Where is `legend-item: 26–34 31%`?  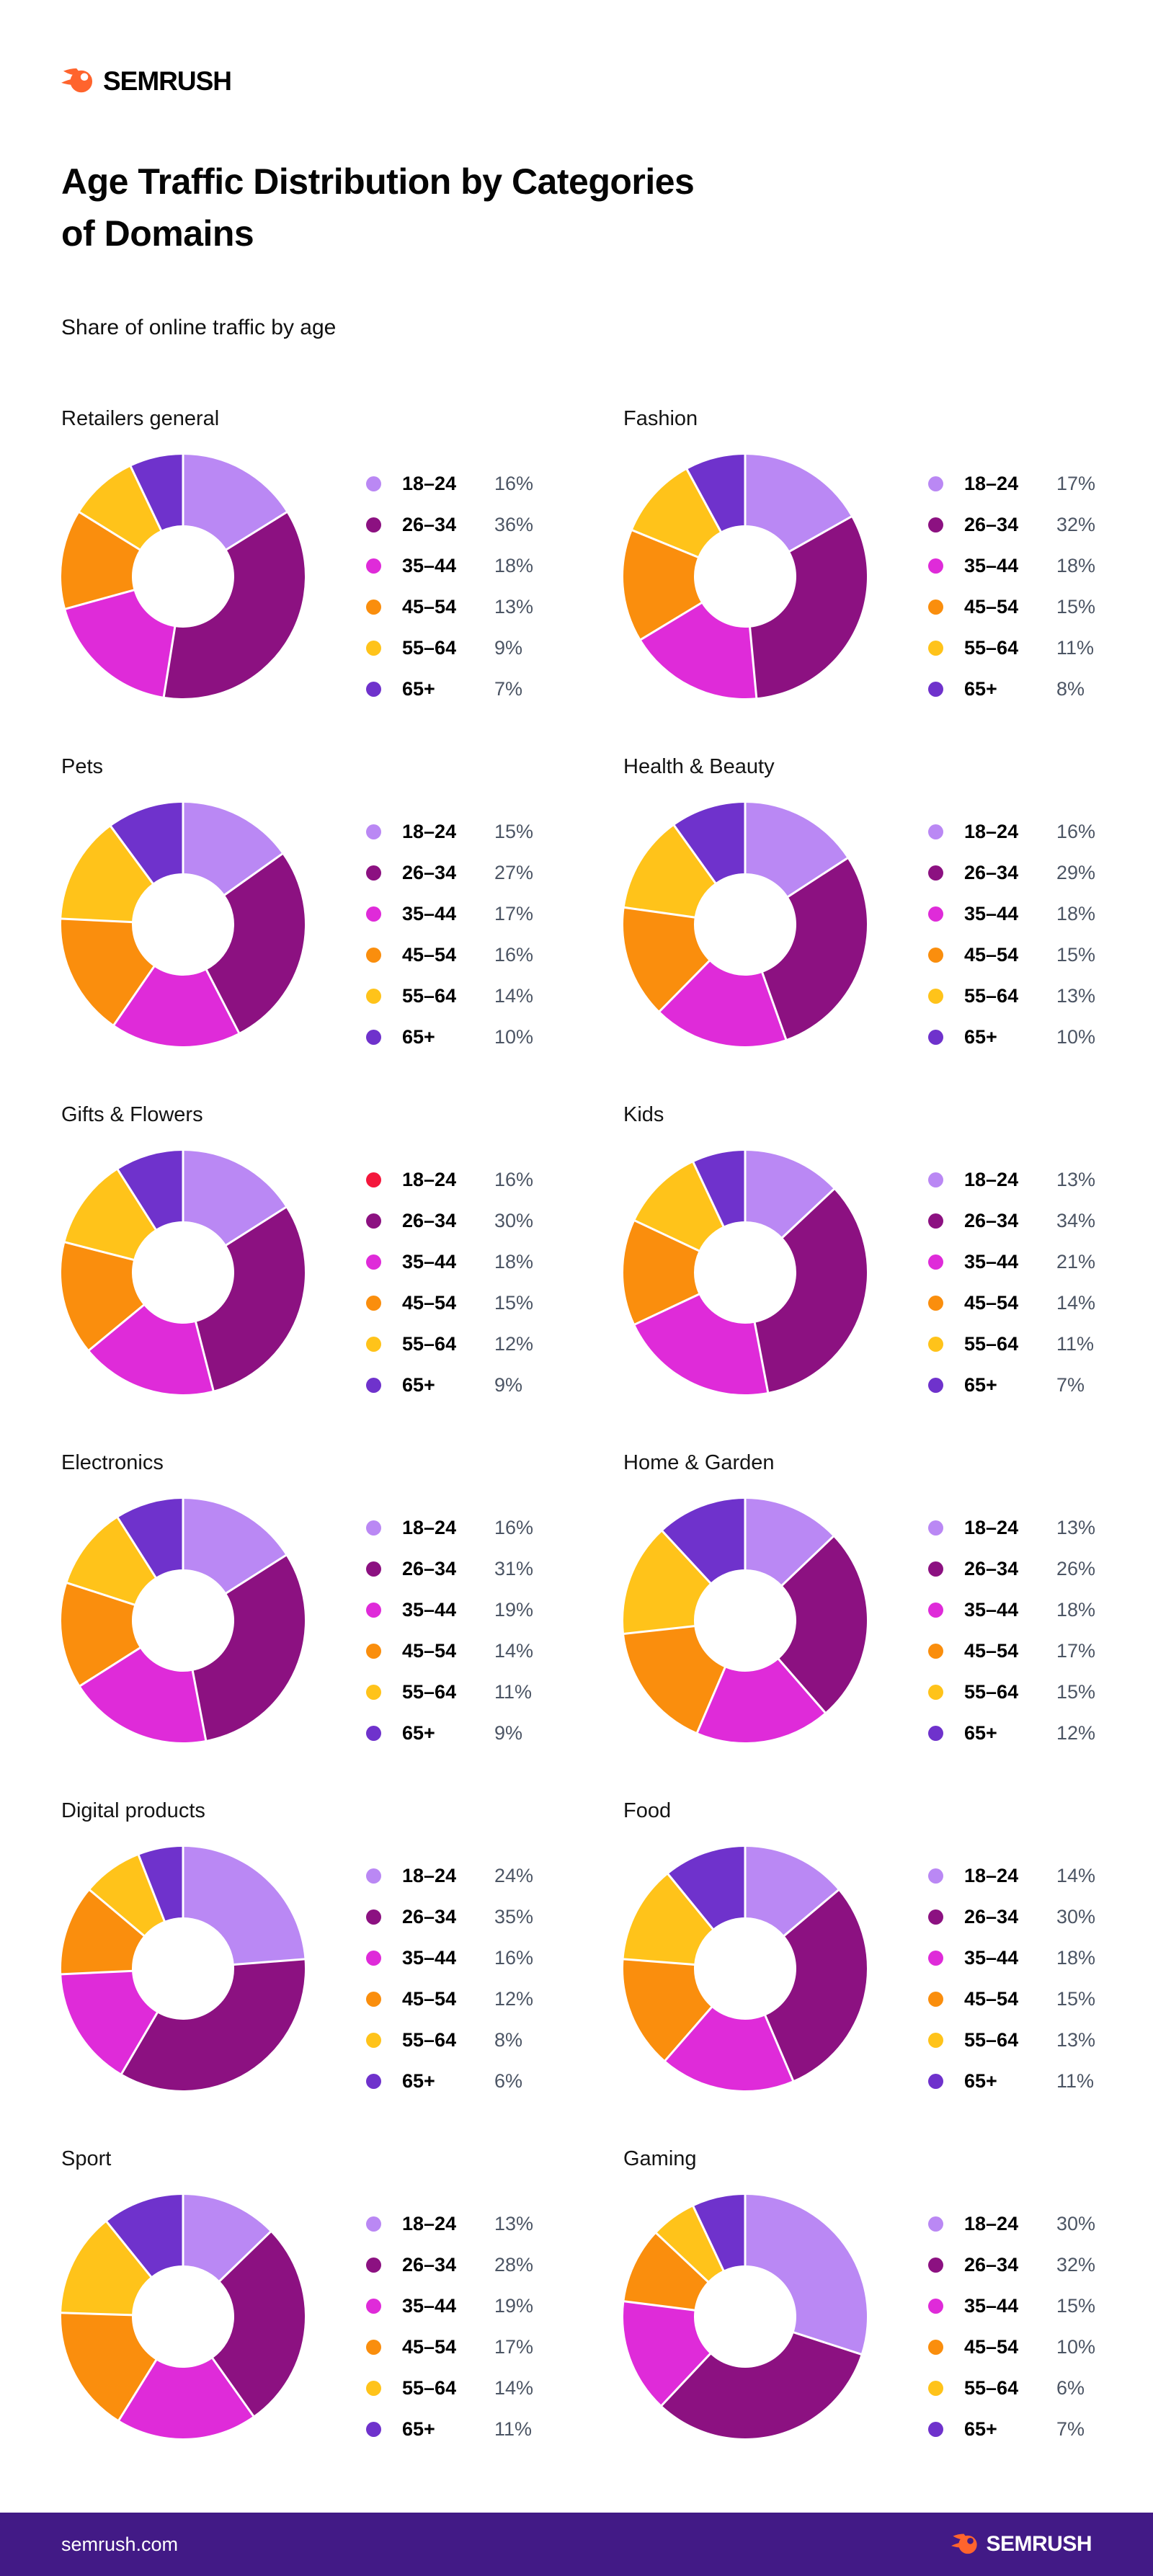 legend-item: 26–34 31% is located at coordinates (449, 1569).